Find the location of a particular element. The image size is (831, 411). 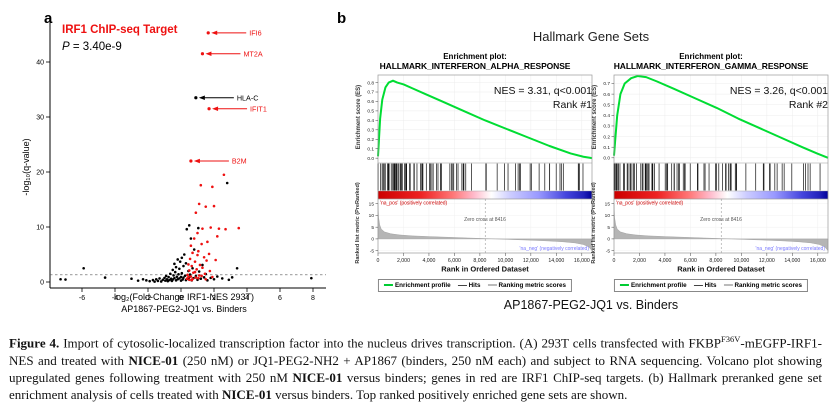

metric-tick-label: 10 is located at coordinates (608, 216).